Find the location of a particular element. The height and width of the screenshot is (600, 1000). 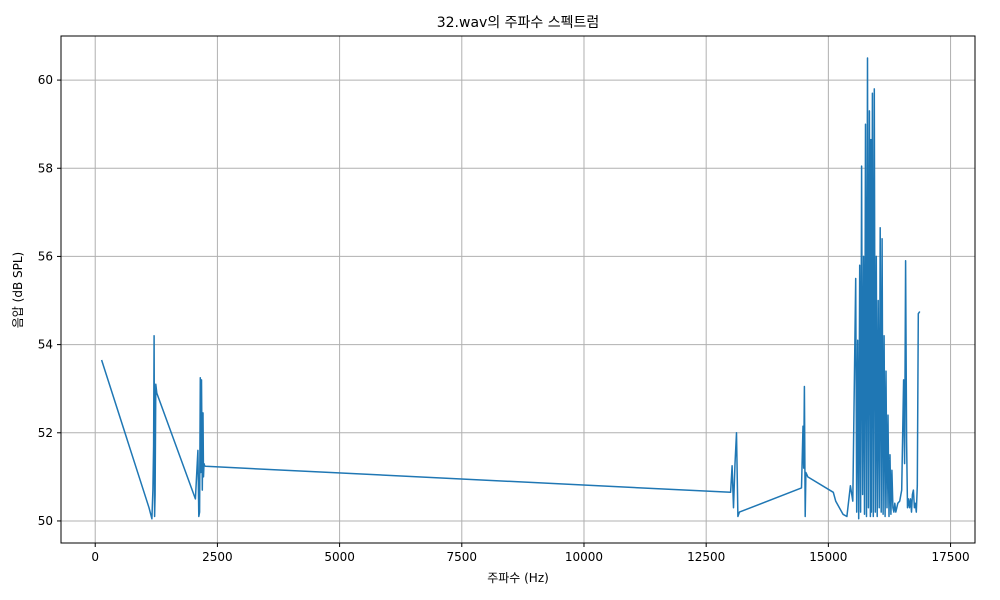

x-tick-label: 2500 is located at coordinates (217, 557).